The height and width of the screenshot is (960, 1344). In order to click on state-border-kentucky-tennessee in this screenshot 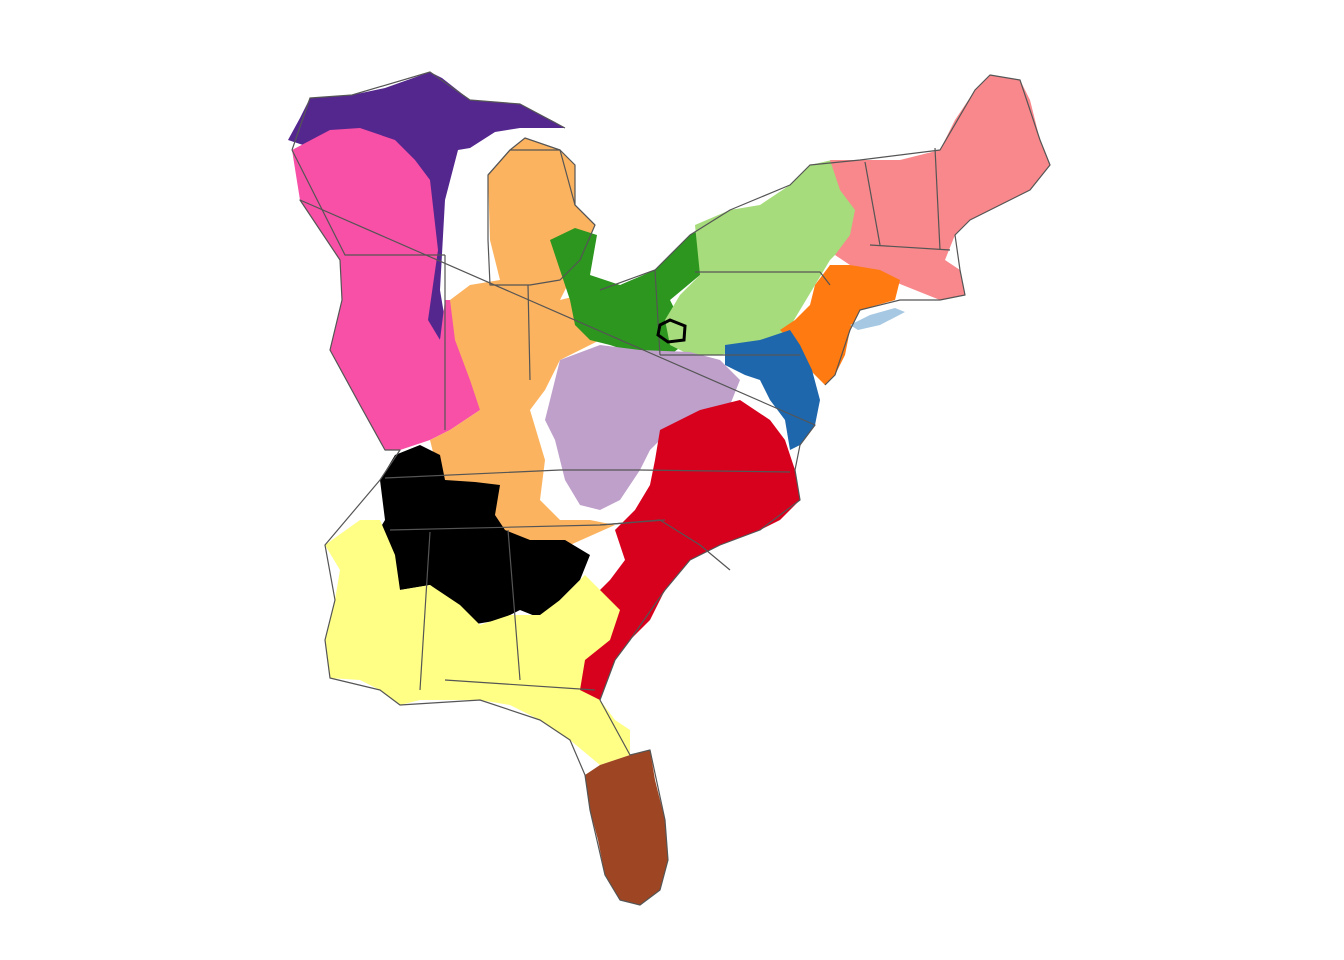, I will do `click(587, 474)`.